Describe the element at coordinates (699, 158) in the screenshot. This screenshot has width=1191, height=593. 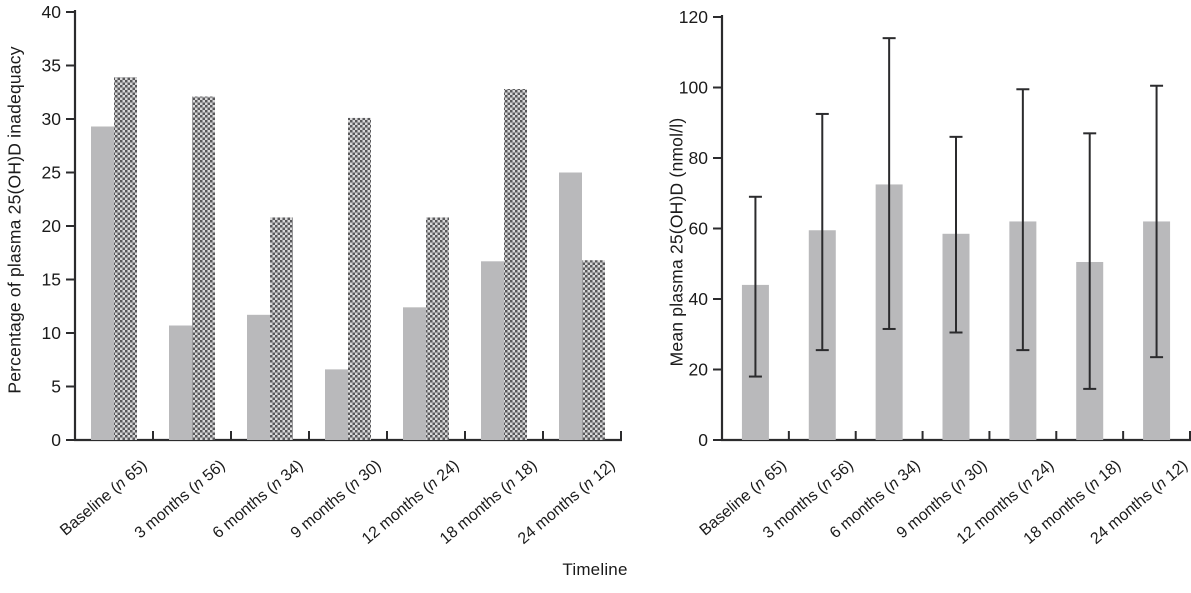
I see `y-tick-label: 80` at that location.